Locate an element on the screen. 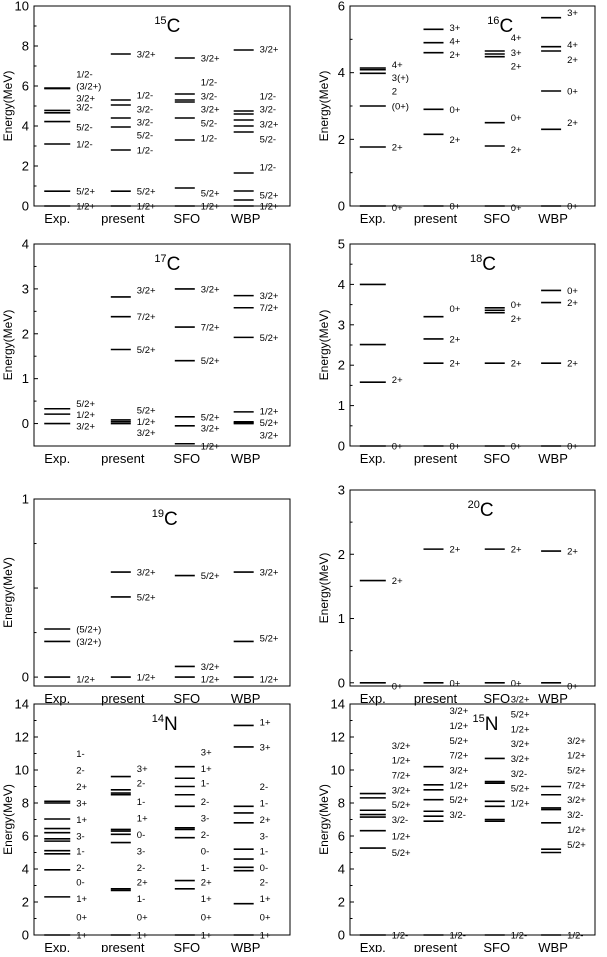 The height and width of the screenshot is (957, 607). y-tick-label: 1 is located at coordinates (341, 618).